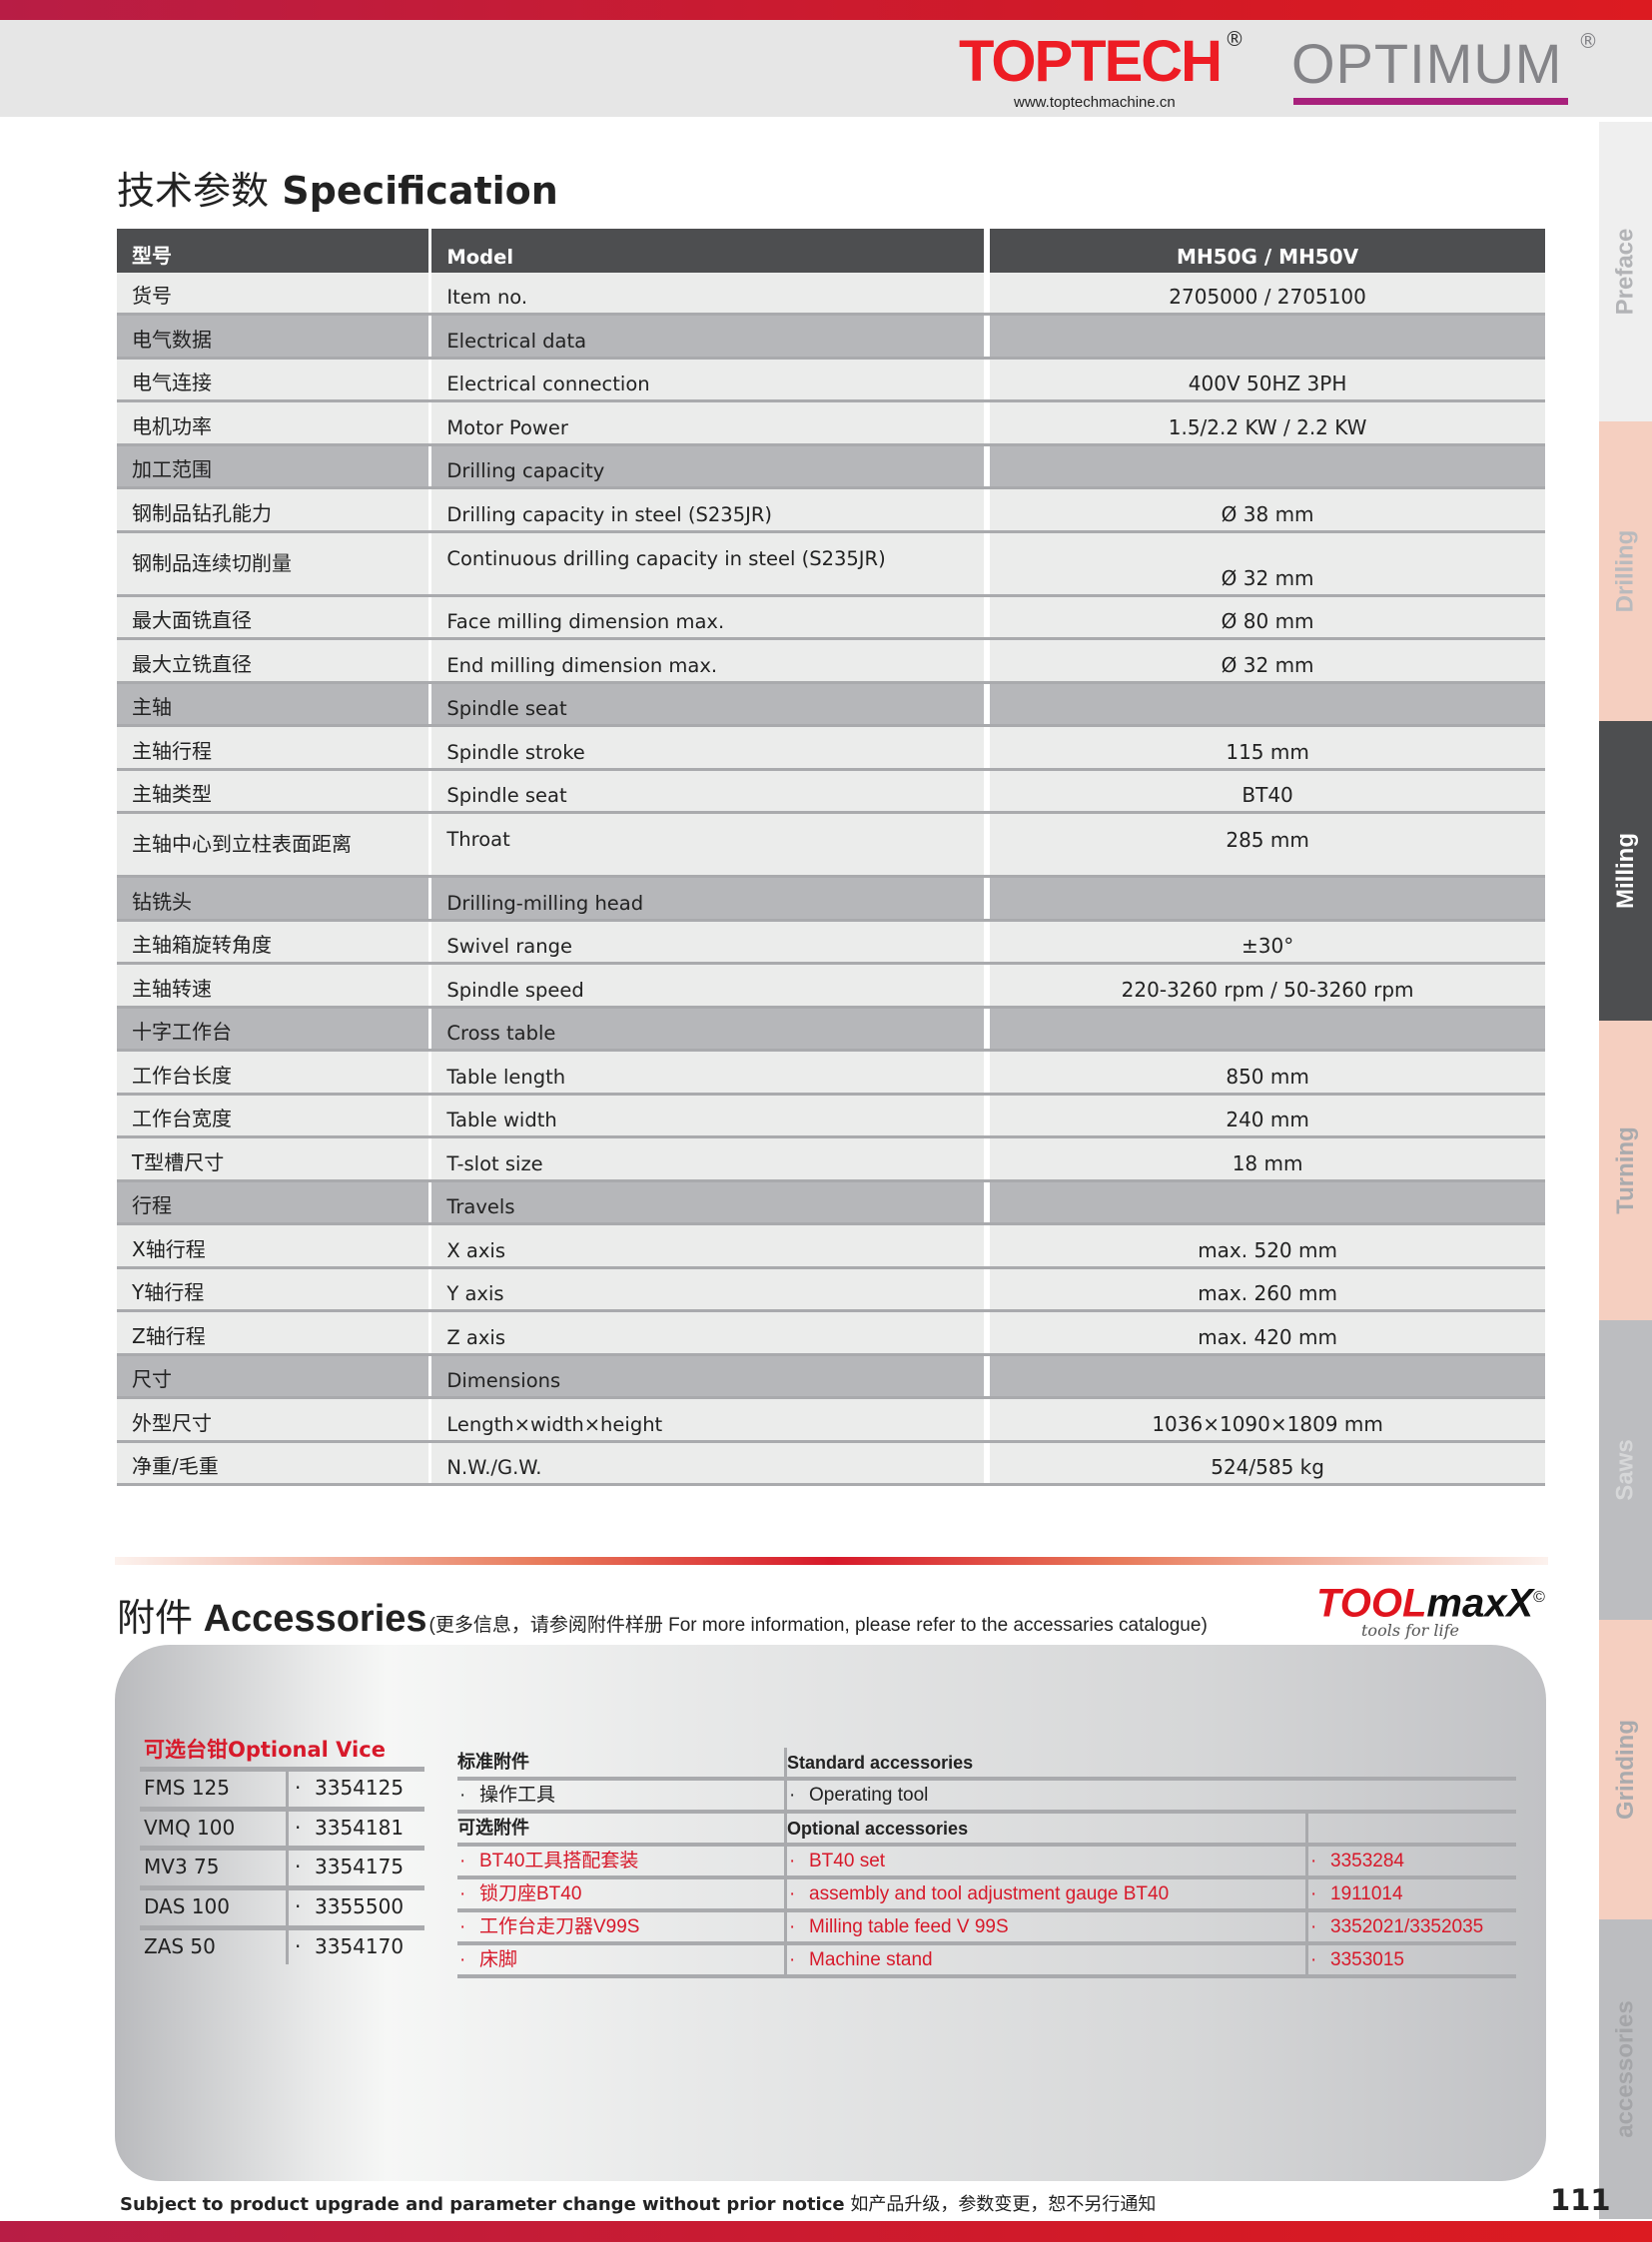 This screenshot has width=1652, height=2242. What do you see at coordinates (180, 1945) in the screenshot?
I see `vice-name: ZAS 50` at bounding box center [180, 1945].